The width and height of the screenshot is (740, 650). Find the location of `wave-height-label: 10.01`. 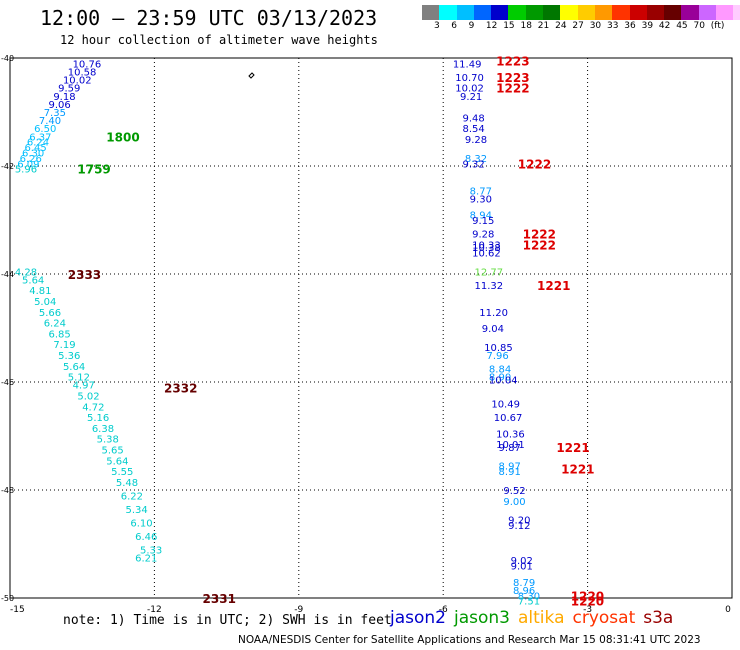

wave-height-label: 10.01 is located at coordinates (510, 445).